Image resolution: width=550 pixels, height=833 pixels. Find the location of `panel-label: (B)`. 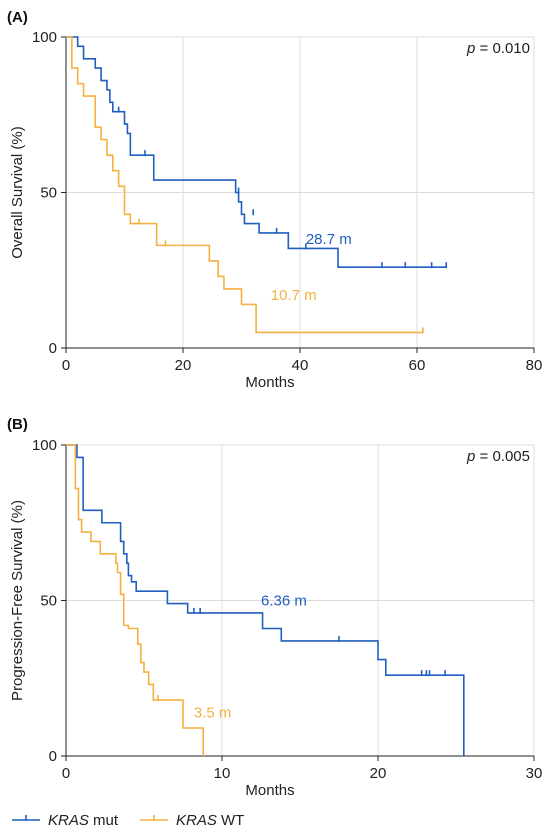

panel-label: (B) is located at coordinates (17, 424).